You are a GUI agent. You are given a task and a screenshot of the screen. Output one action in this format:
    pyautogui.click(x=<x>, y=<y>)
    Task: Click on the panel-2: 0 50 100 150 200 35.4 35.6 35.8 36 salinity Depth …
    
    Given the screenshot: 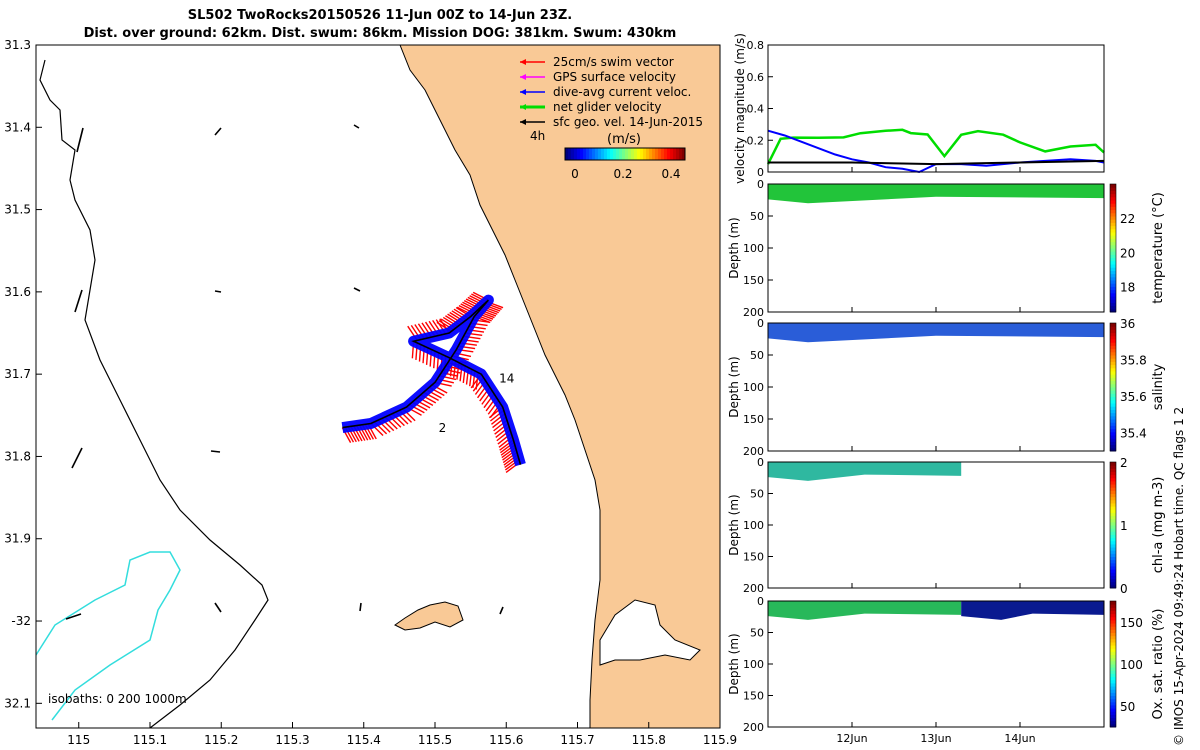 What is the action you would take?
    pyautogui.click(x=946, y=387)
    